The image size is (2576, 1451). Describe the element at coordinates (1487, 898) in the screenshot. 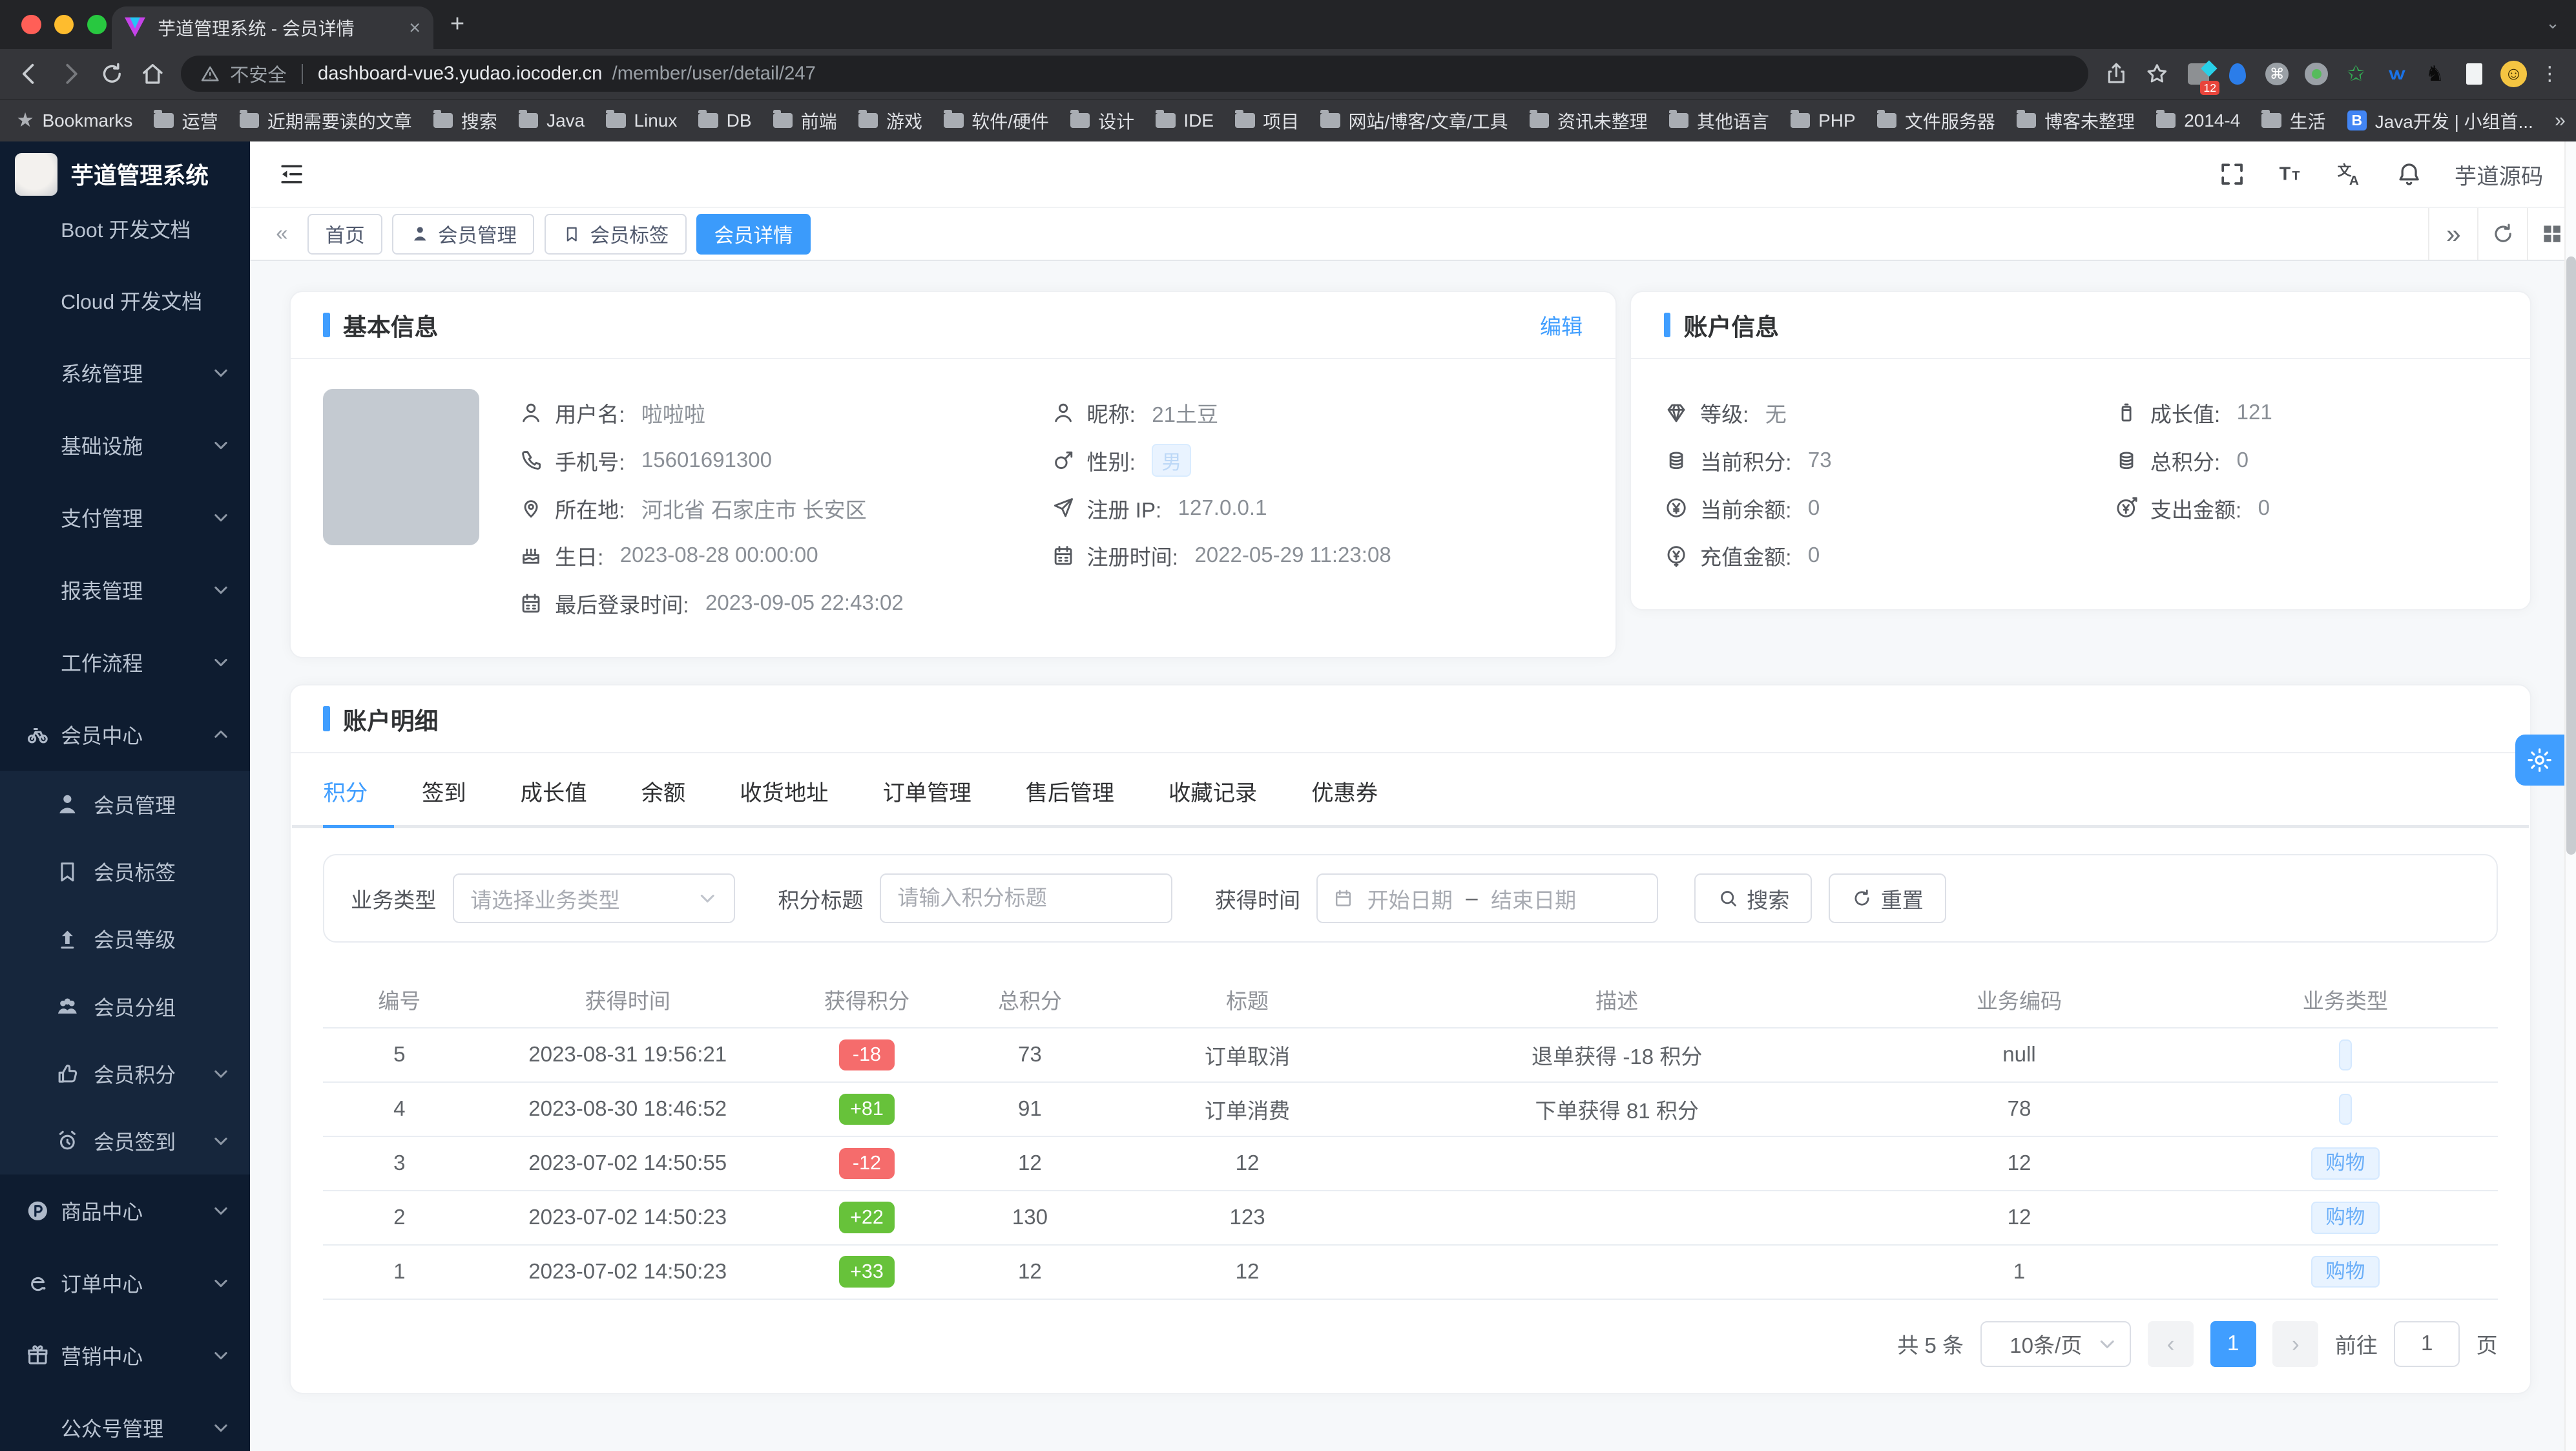

I see `date-range-picker: 开始日期 – 结束日期` at that location.